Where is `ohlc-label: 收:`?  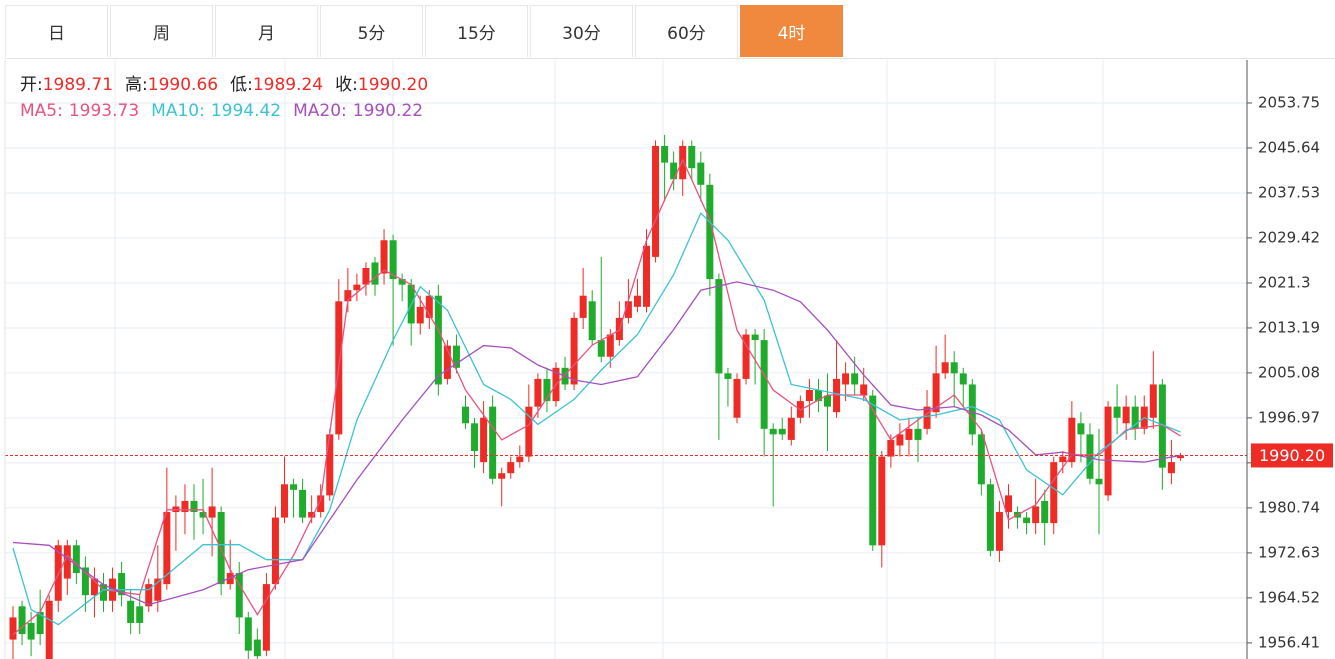 ohlc-label: 收: is located at coordinates (346, 85).